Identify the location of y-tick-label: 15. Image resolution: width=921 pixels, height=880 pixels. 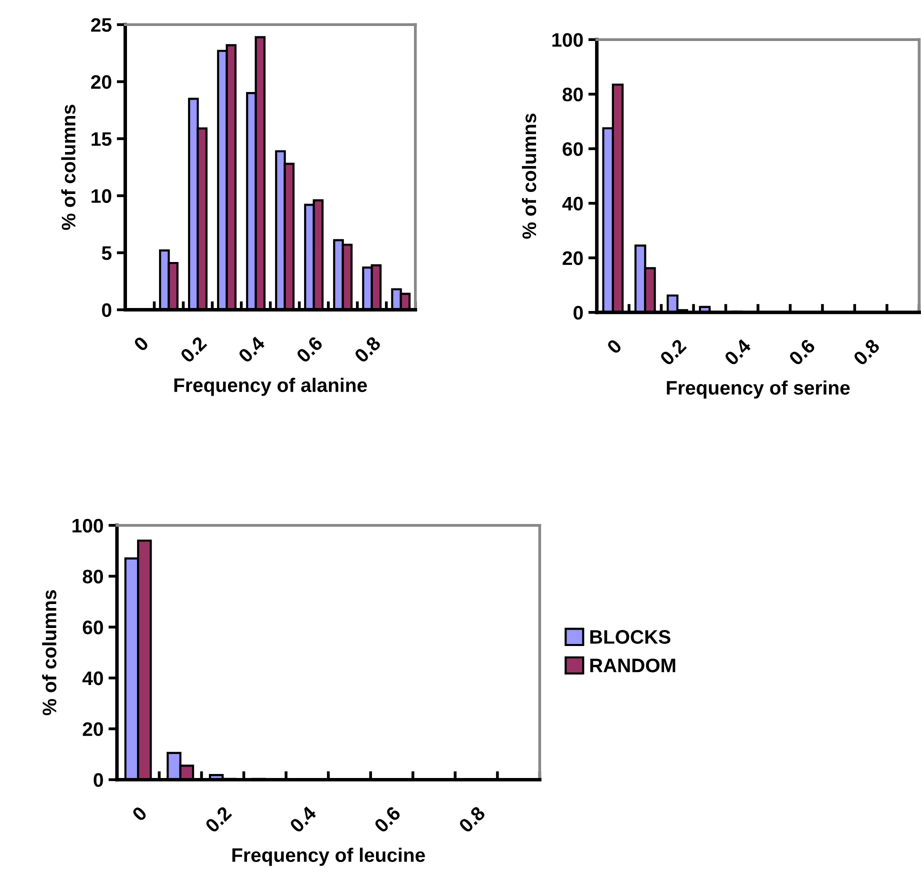
(102, 139).